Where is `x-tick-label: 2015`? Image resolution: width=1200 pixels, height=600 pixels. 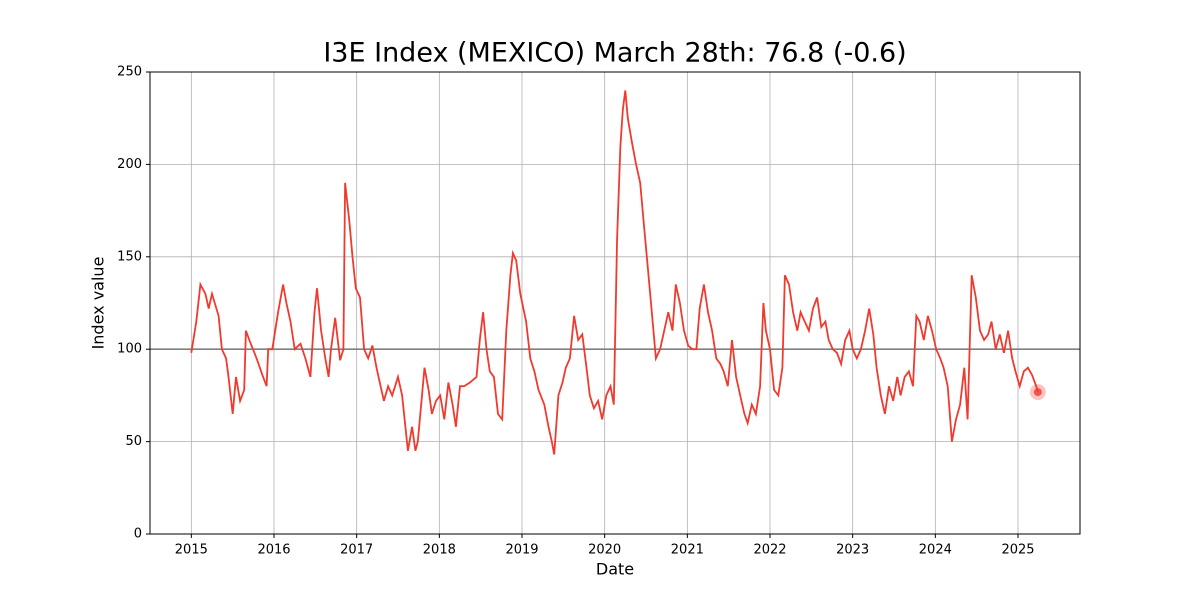
x-tick-label: 2015 is located at coordinates (191, 550).